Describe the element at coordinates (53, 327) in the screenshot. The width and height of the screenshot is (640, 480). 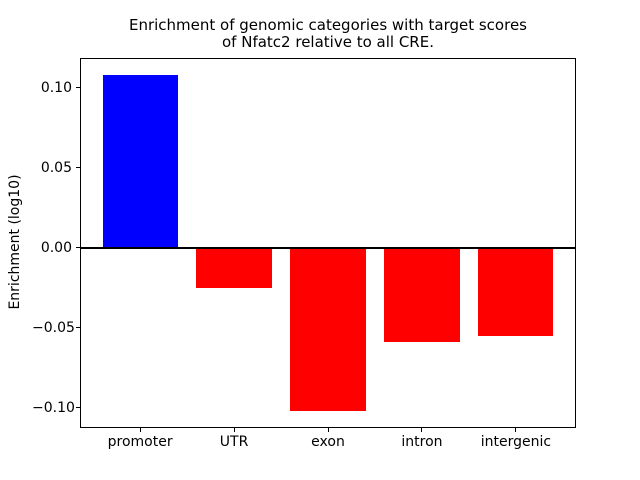
I see `y-tick-label: −0.05` at that location.